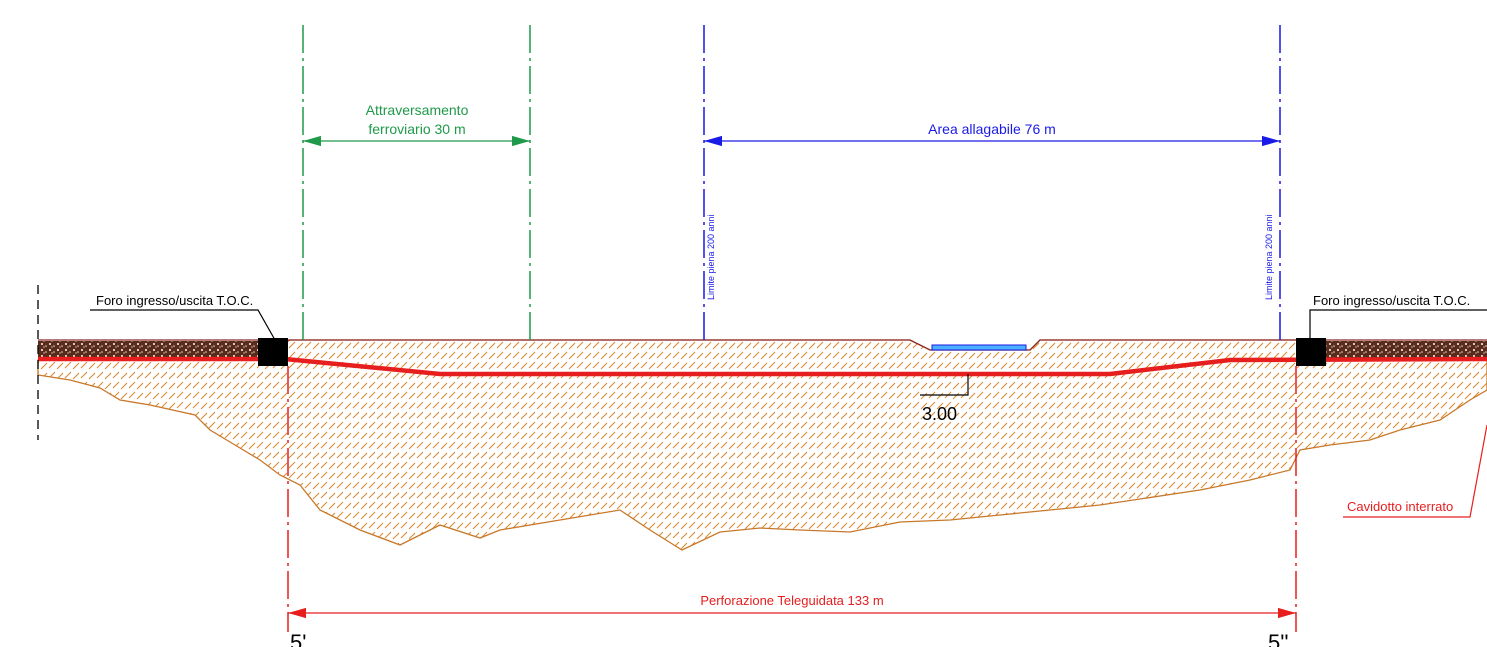 This screenshot has height=647, width=1487. Describe the element at coordinates (183, 325) in the screenshot. I see `leader-toc-left` at that location.